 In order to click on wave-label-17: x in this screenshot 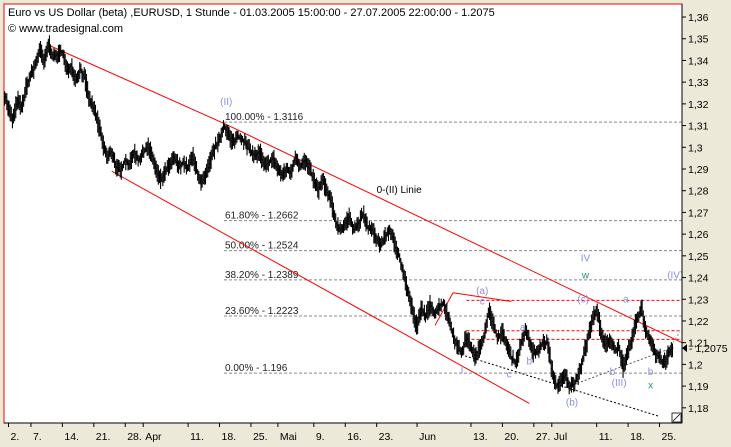, I will do `click(650, 385)`.